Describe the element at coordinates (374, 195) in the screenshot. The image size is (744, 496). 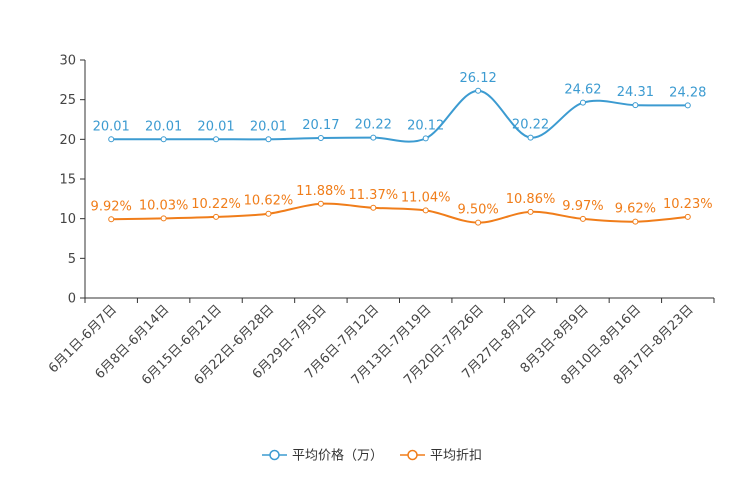
I see `data-label: 11.37%` at that location.